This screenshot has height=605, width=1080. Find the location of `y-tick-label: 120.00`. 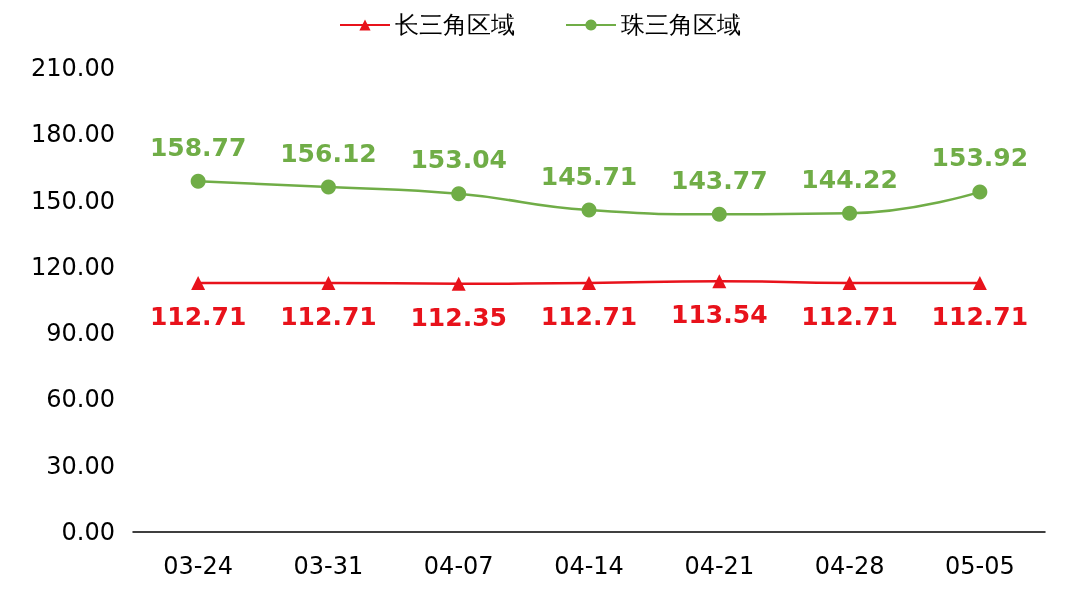

y-tick-label: 120.00 is located at coordinates (73, 266).